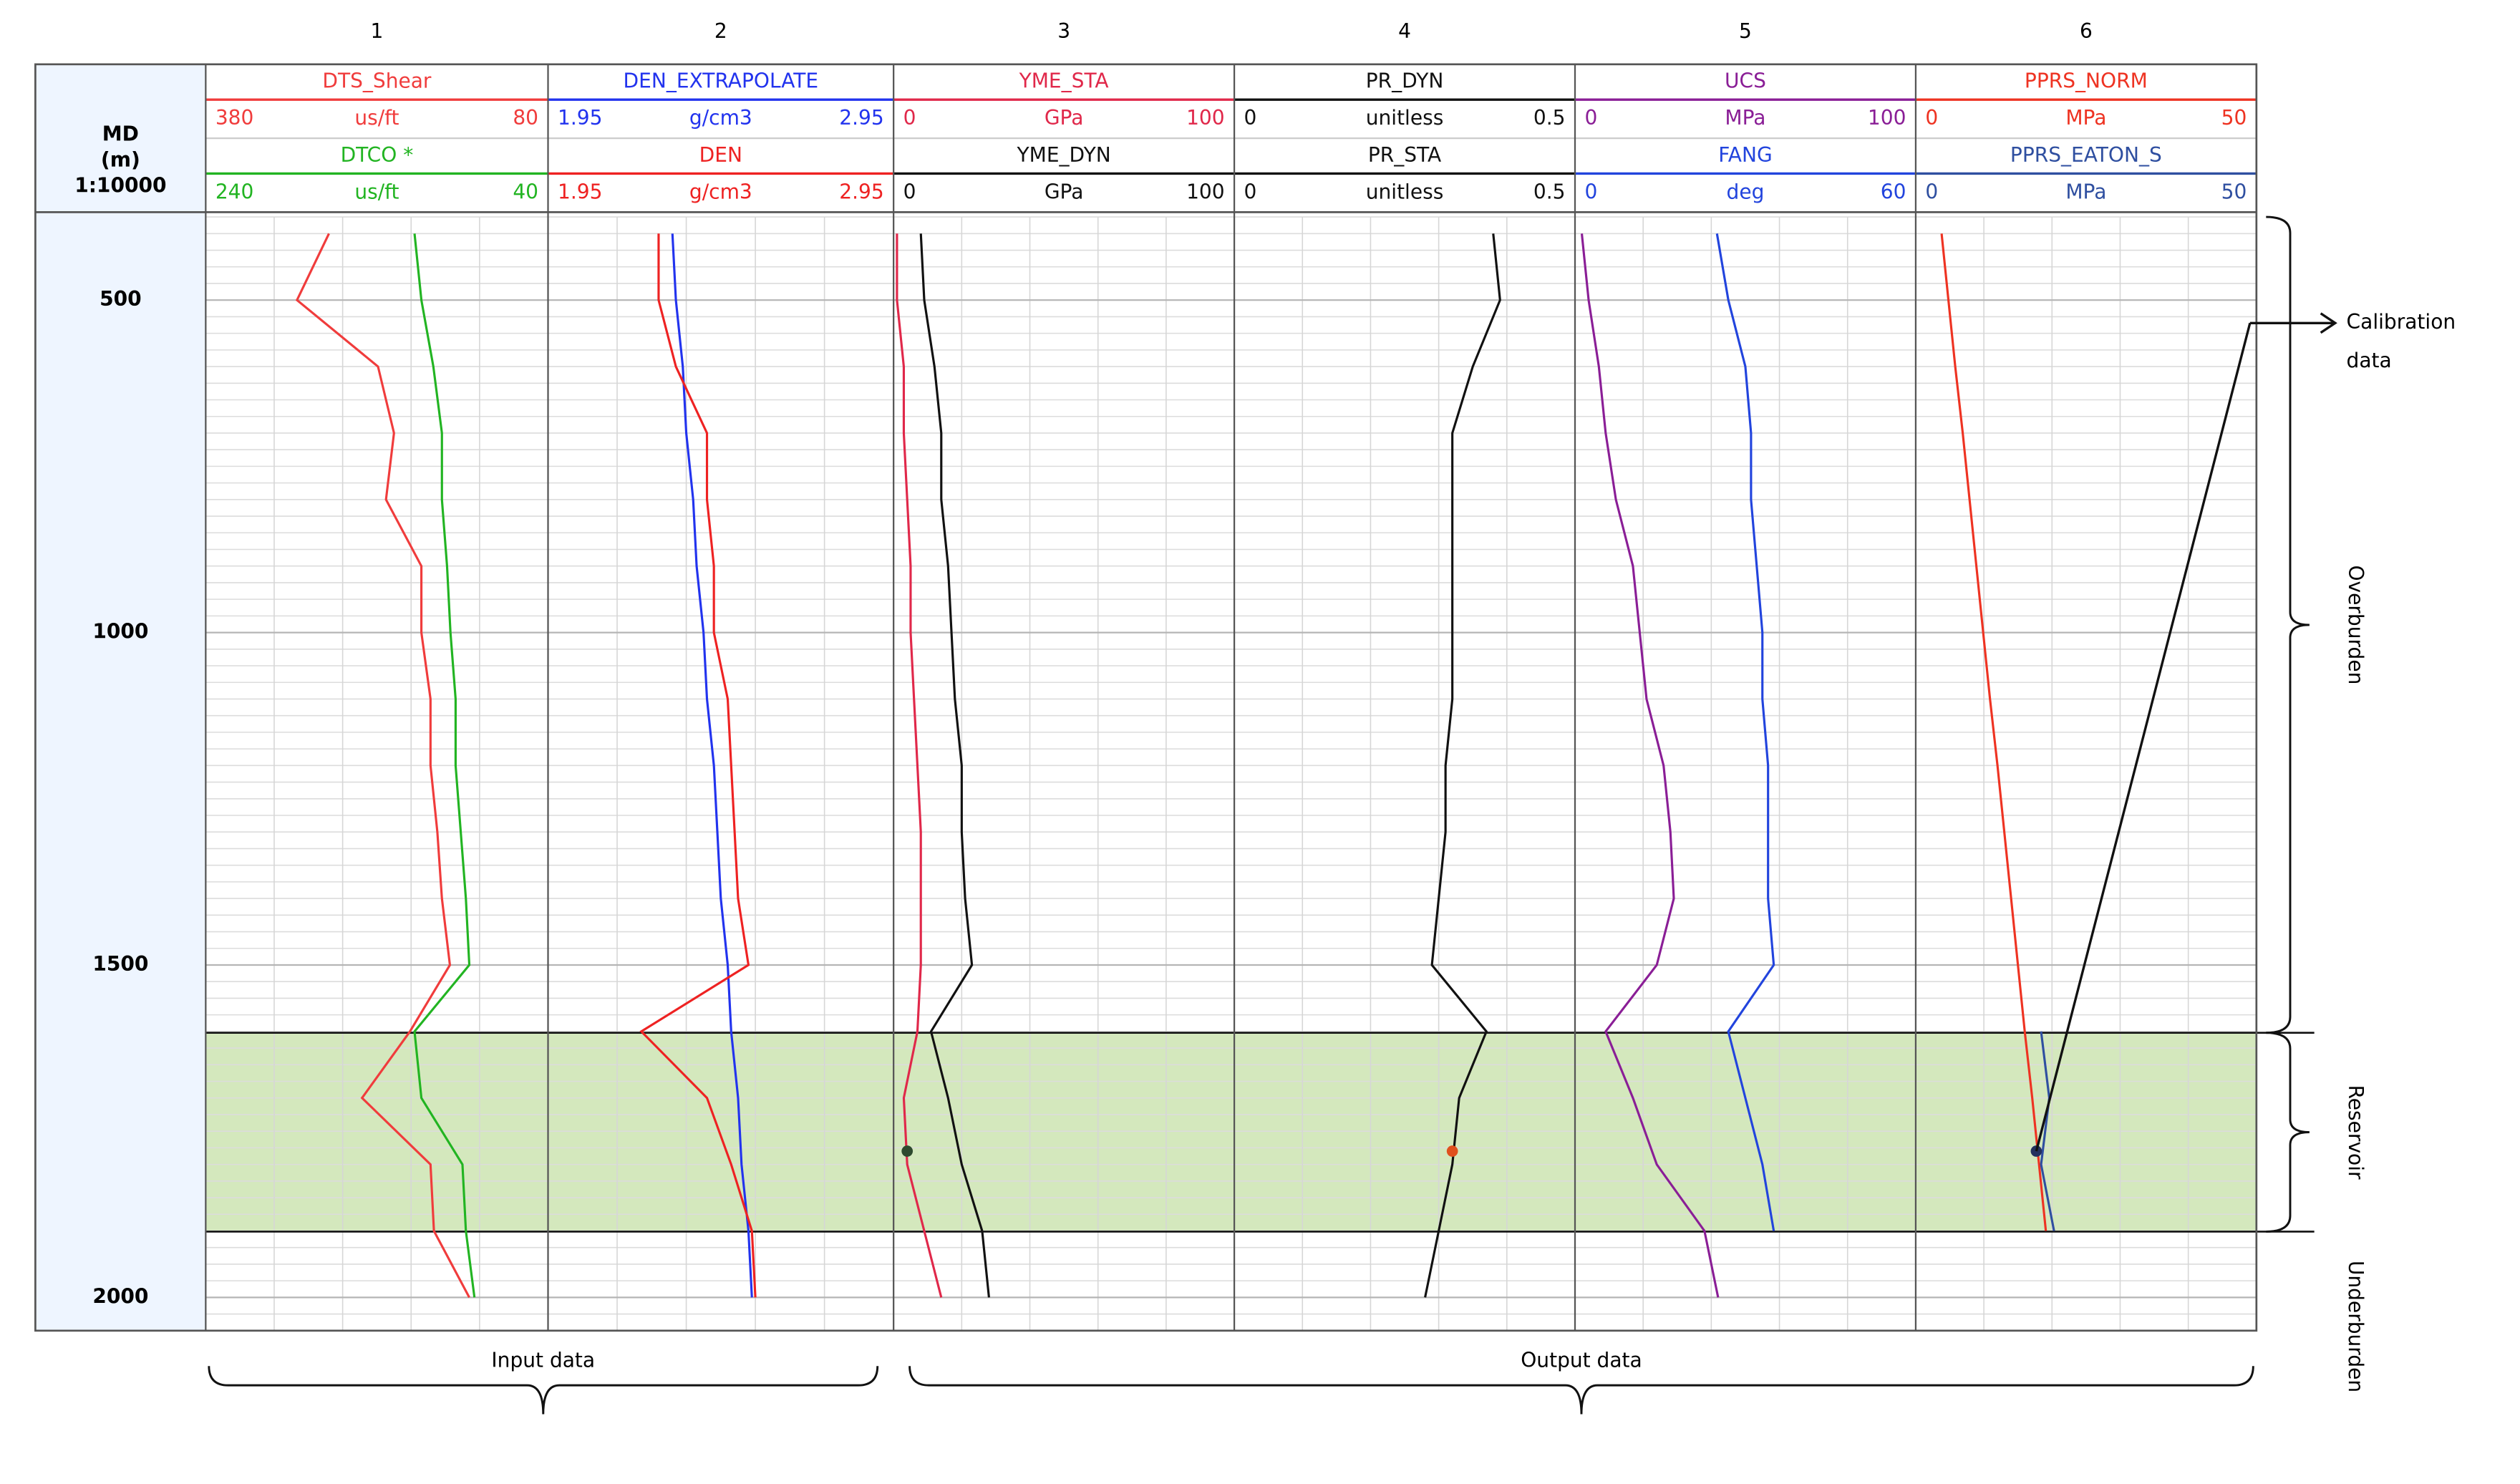 The image size is (2520, 1484). What do you see at coordinates (721, 81) in the screenshot?
I see `series-name: DEN_EXTRAPOLATE` at bounding box center [721, 81].